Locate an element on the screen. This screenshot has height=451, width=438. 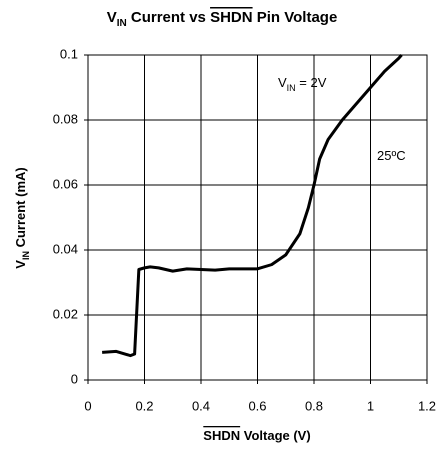
x-tick-label: 0.2 is located at coordinates (144, 405).